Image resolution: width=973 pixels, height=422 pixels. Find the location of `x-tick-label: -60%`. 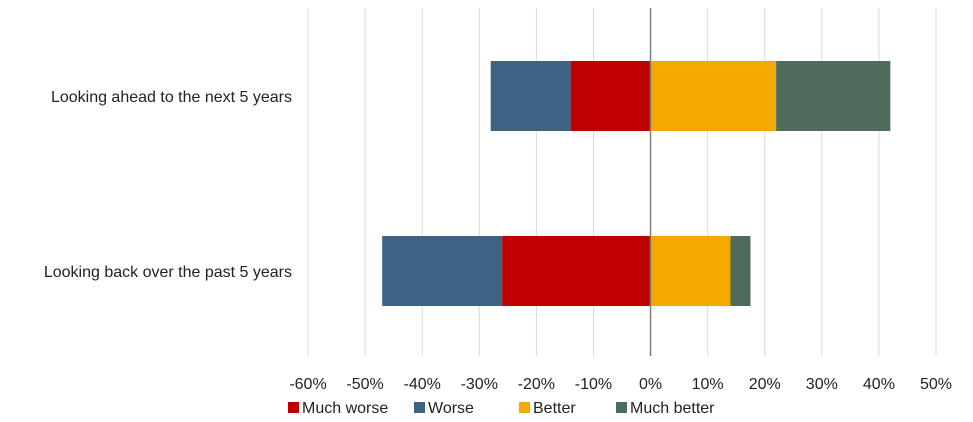

x-tick-label: -60% is located at coordinates (307, 384).